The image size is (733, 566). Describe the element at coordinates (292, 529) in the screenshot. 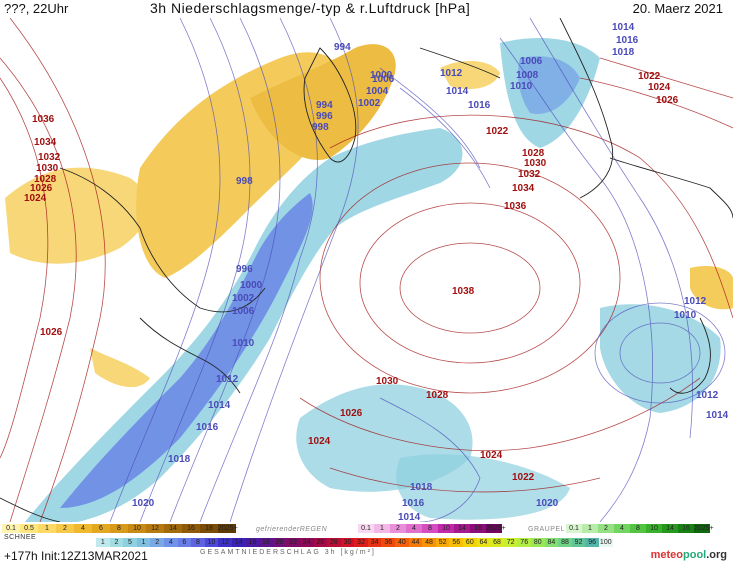

I see `freezing-rain-label: gefrierenderREGEN` at that location.